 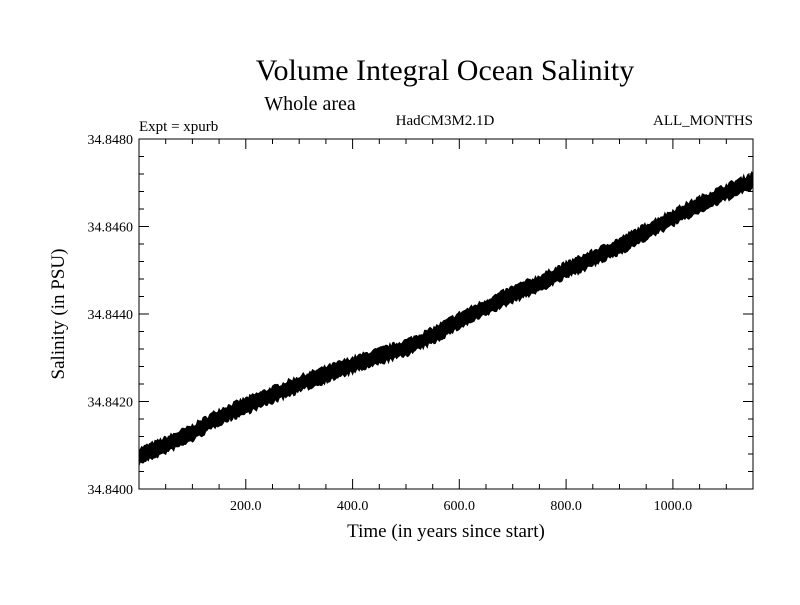 What do you see at coordinates (673, 506) in the screenshot?
I see `x-tick-label: 1000.0` at bounding box center [673, 506].